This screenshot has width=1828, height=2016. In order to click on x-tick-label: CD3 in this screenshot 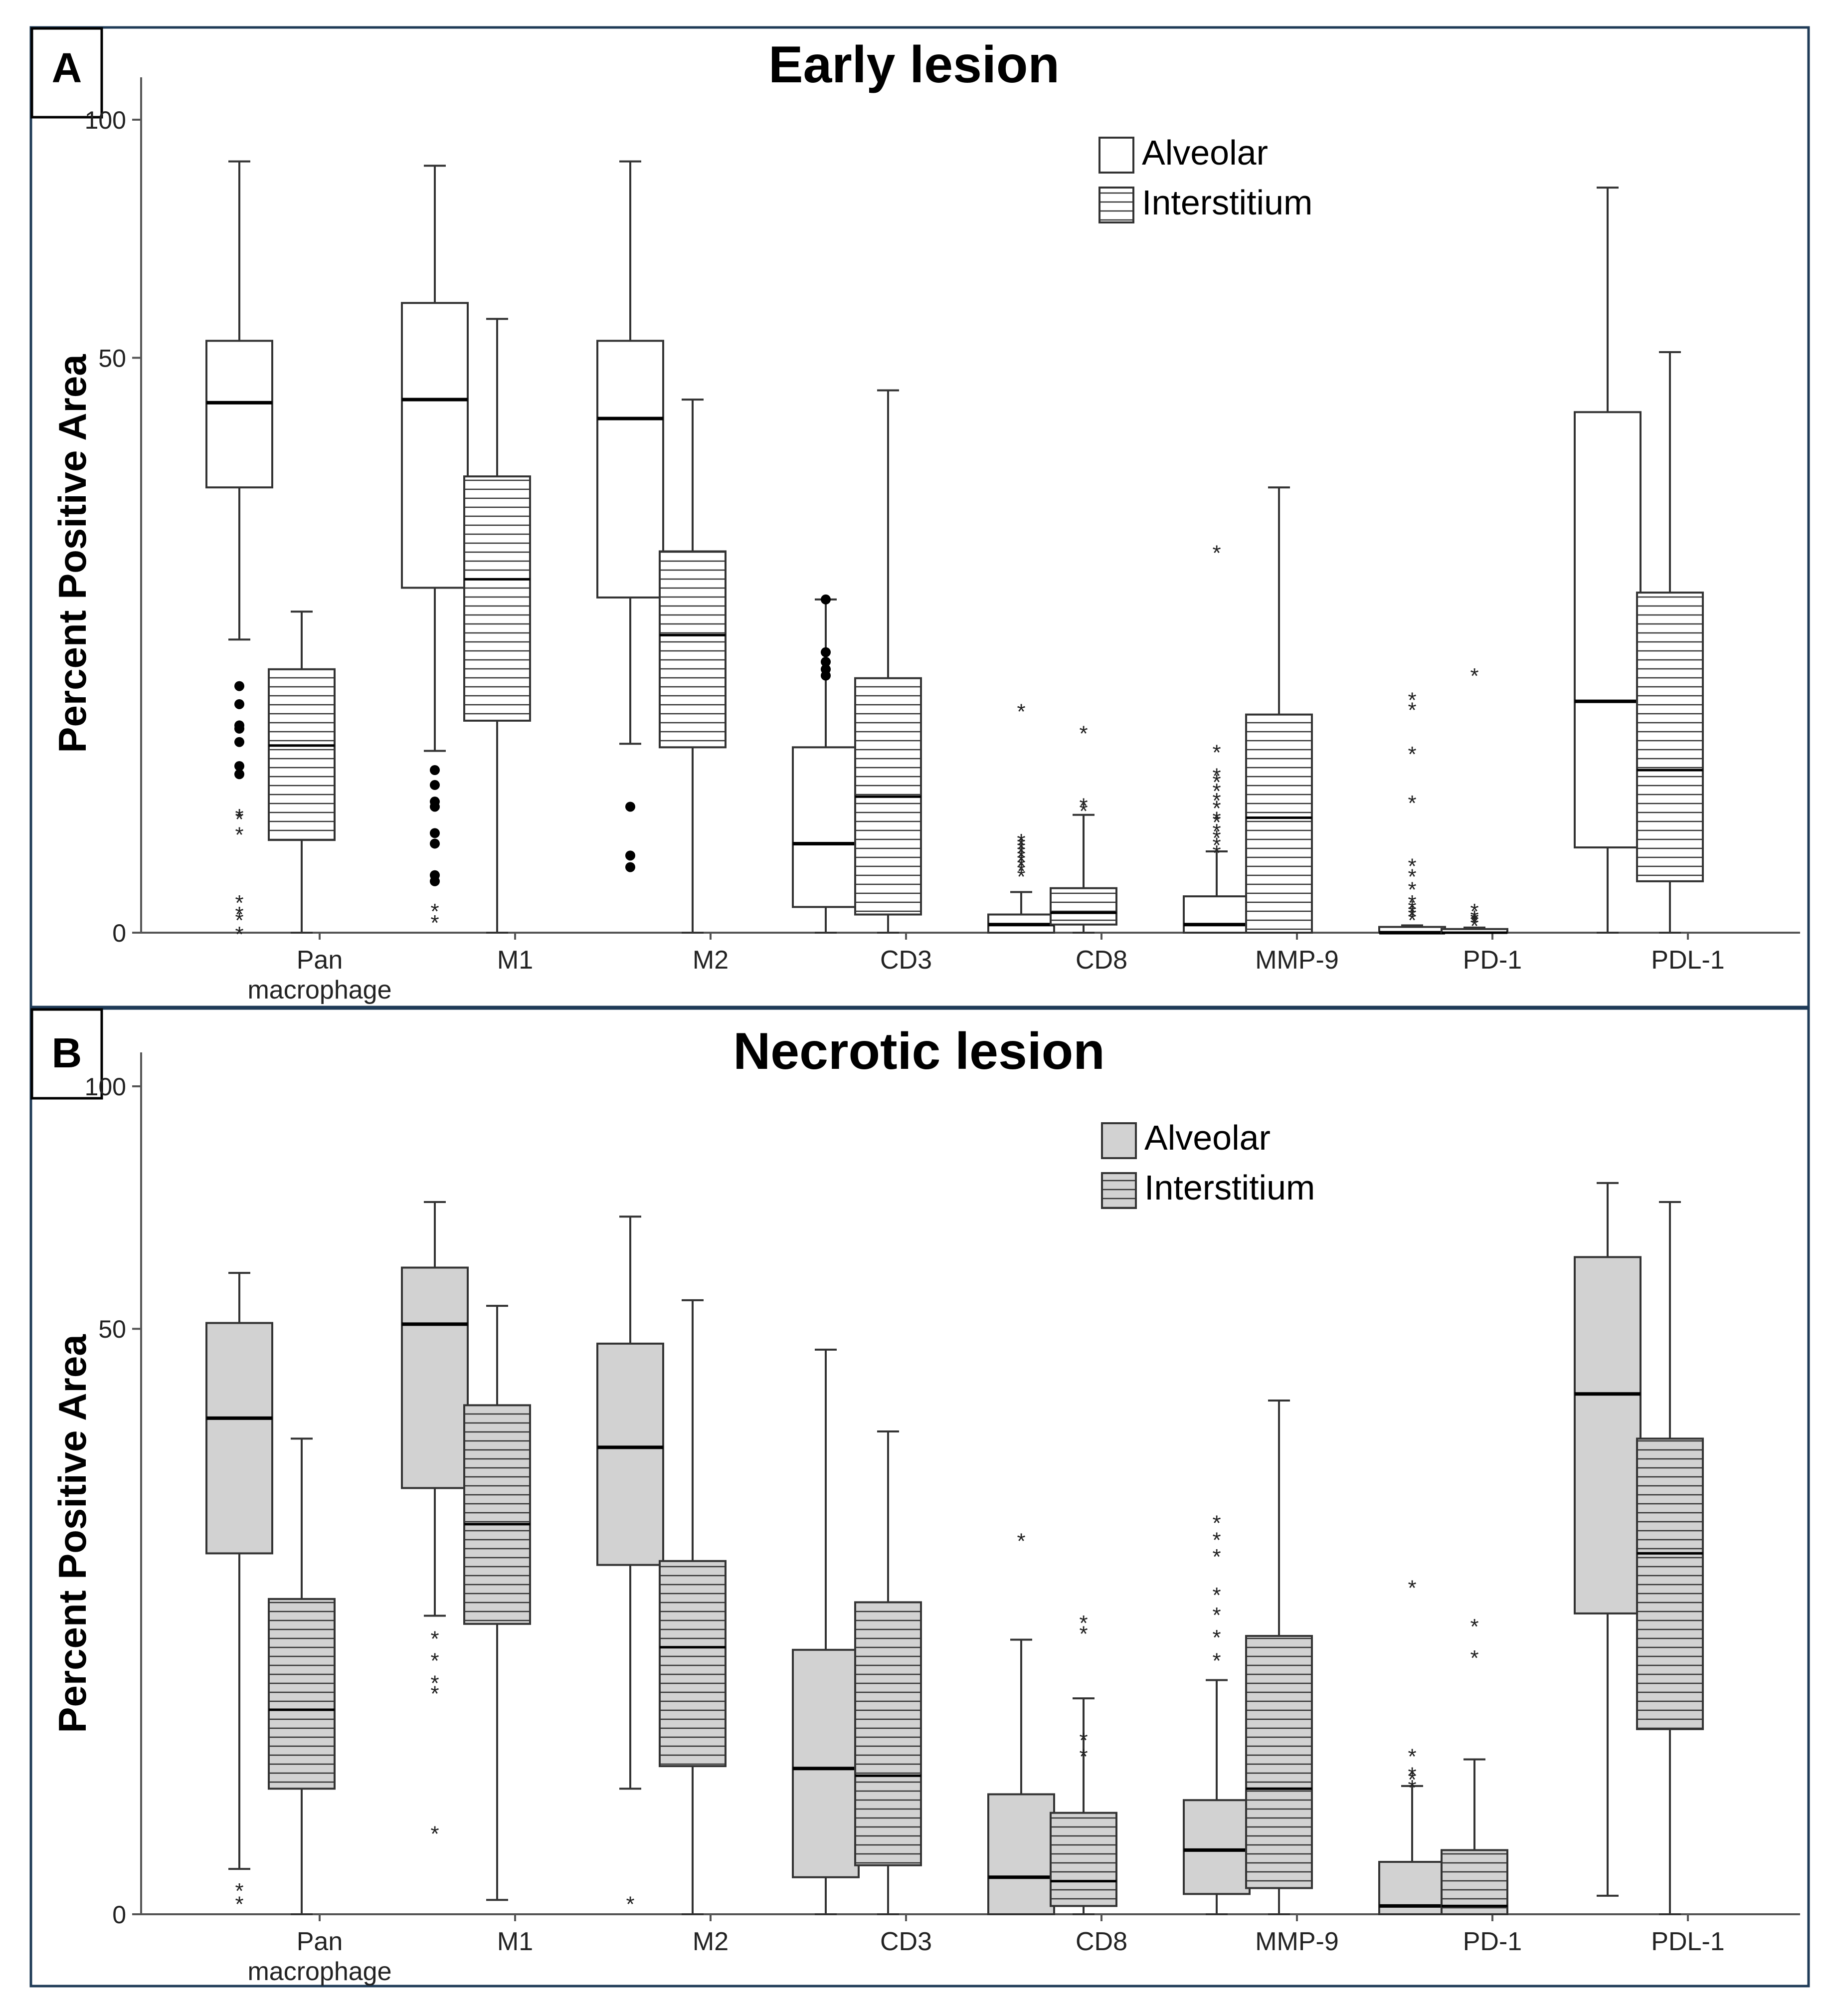, I will do `click(906, 961)`.